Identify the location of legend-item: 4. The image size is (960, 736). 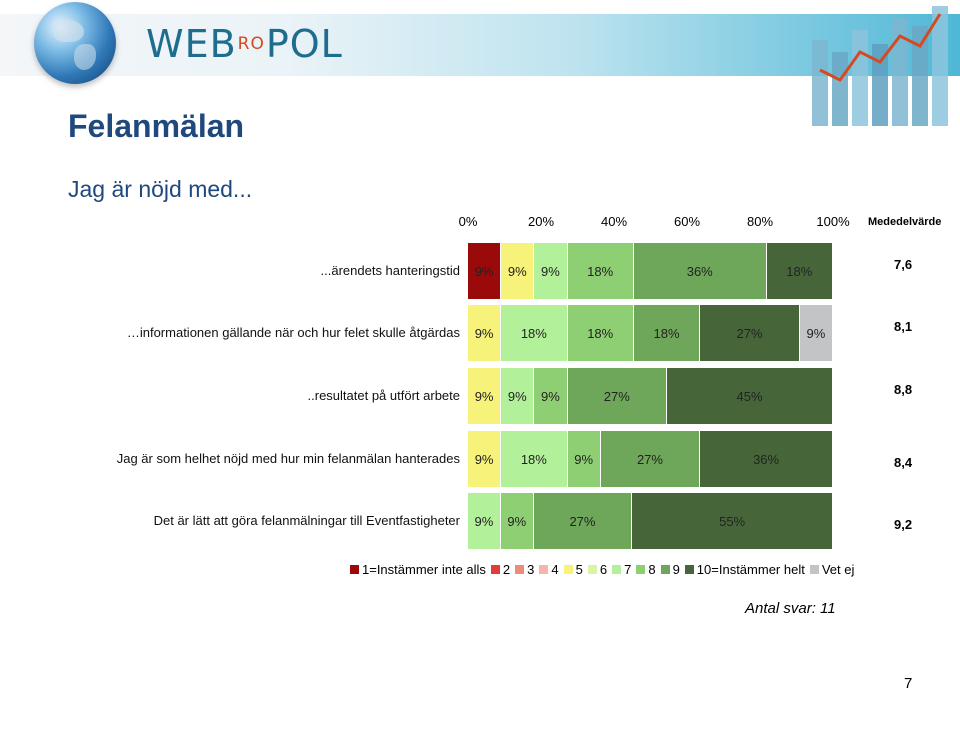
(549, 569).